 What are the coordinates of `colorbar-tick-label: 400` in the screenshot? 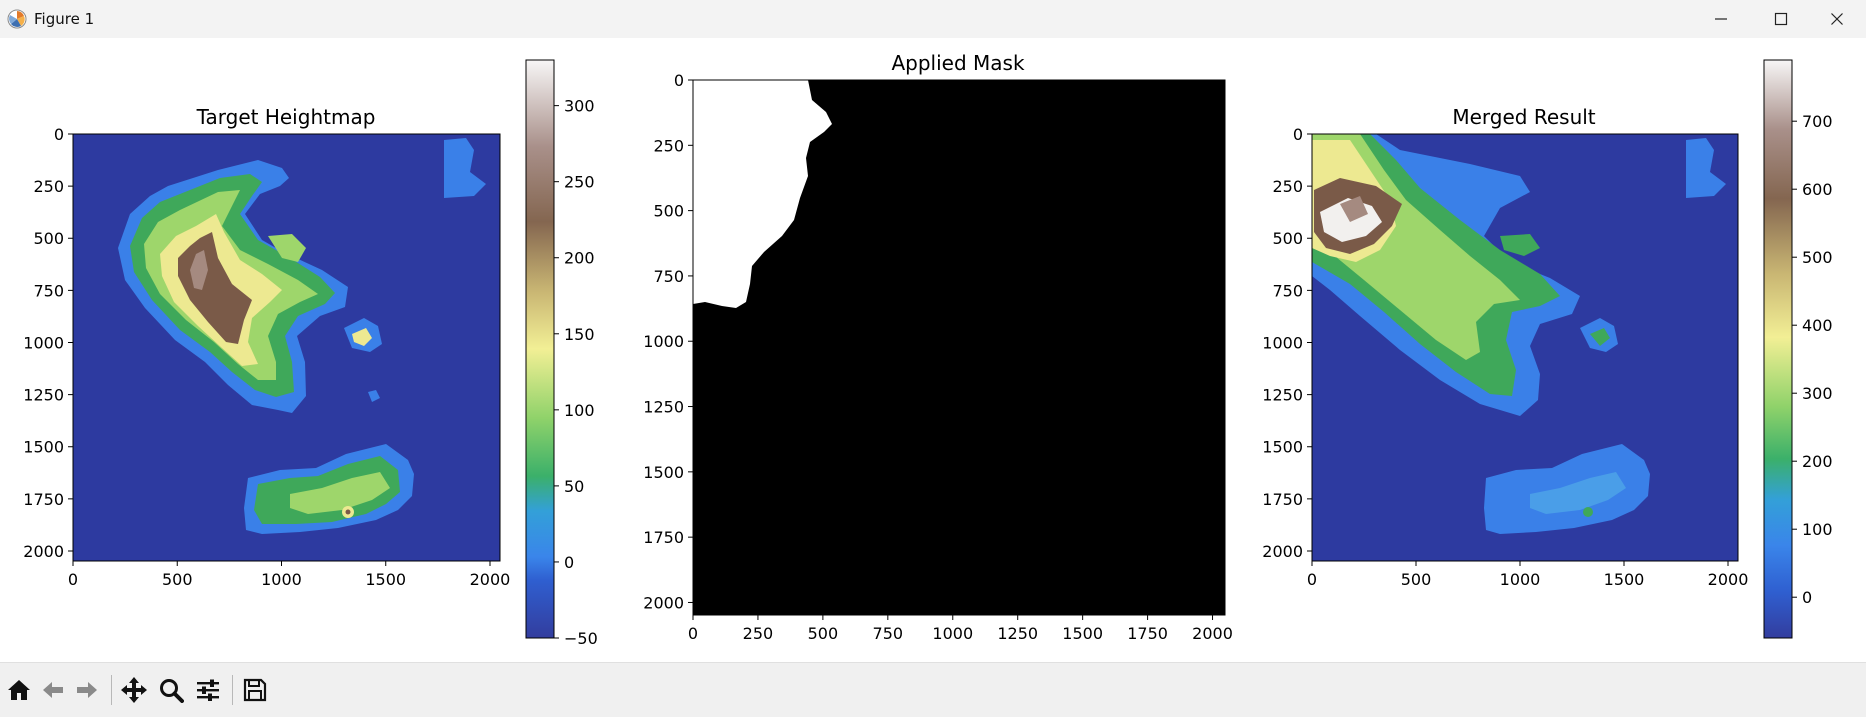 It's located at (1817, 325).